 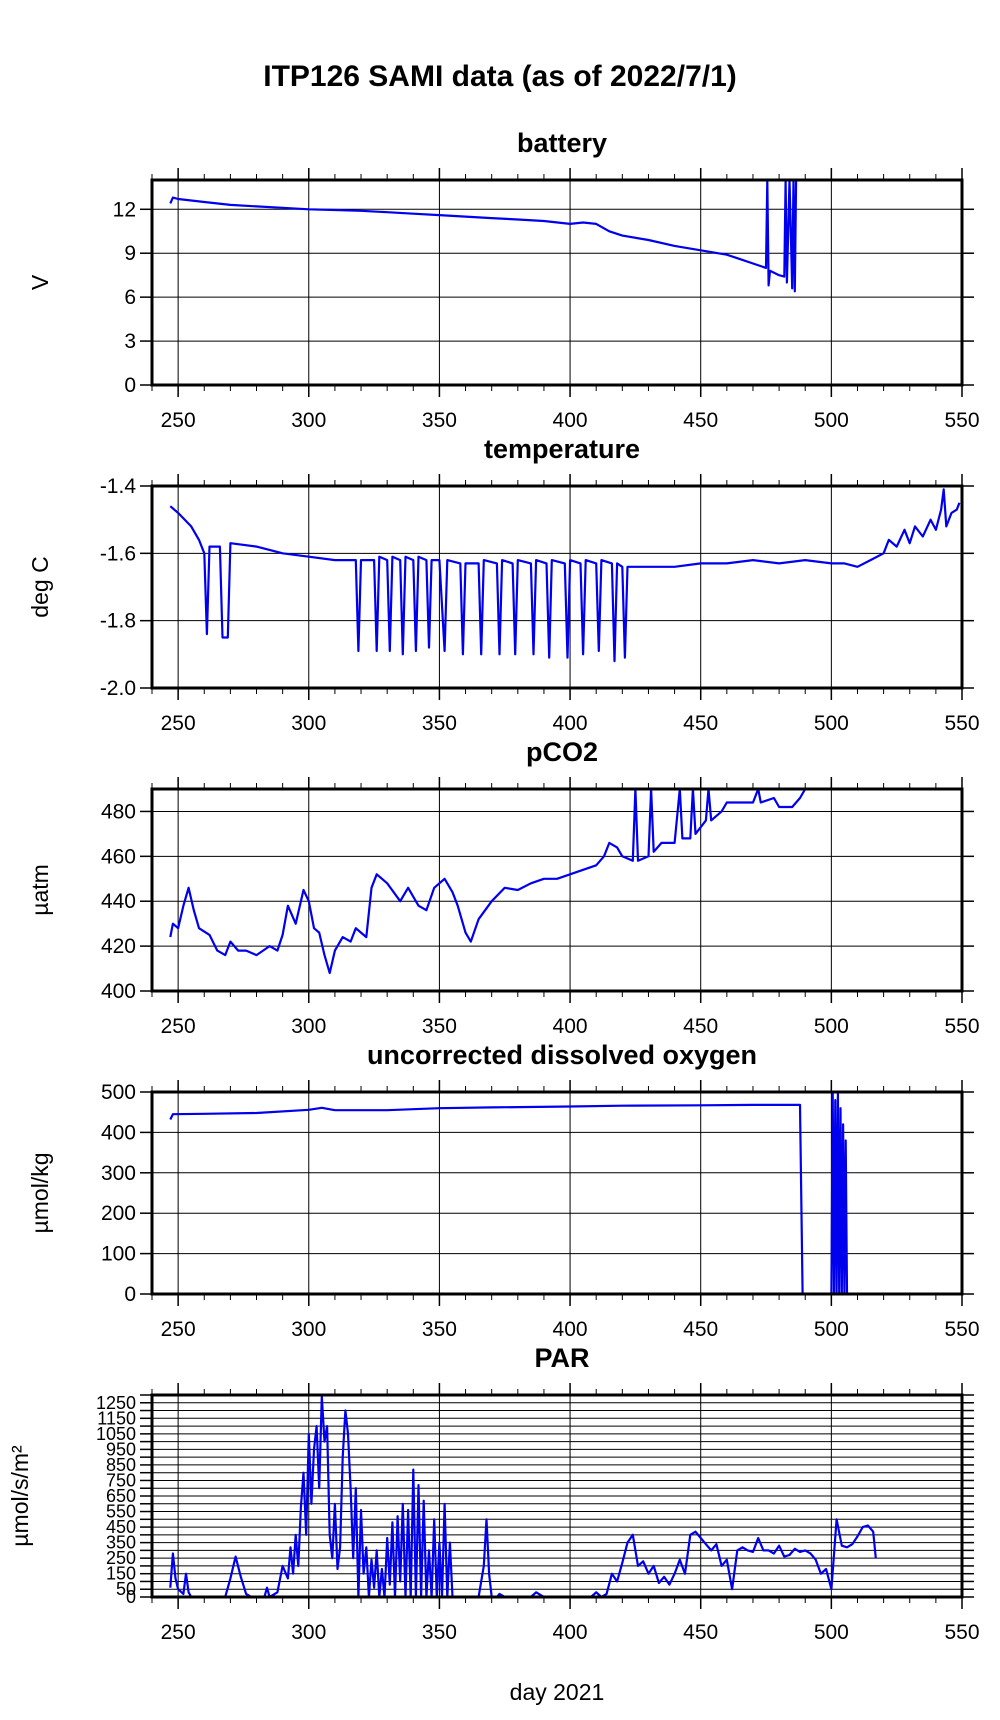 What do you see at coordinates (118, 1092) in the screenshot?
I see `y-tick-label: 500` at bounding box center [118, 1092].